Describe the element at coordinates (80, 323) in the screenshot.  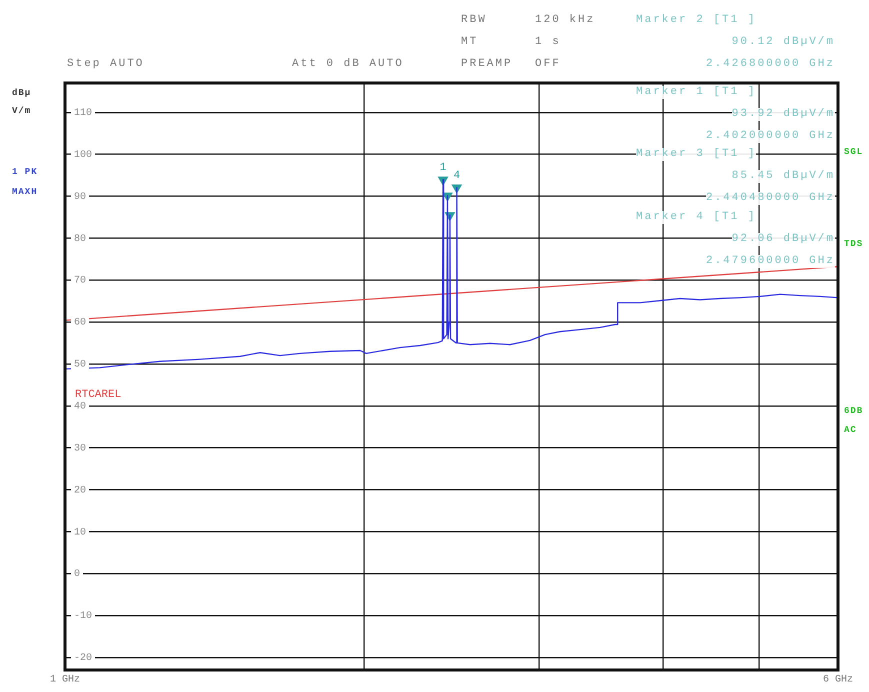
I see `y-tick-label: 60` at that location.